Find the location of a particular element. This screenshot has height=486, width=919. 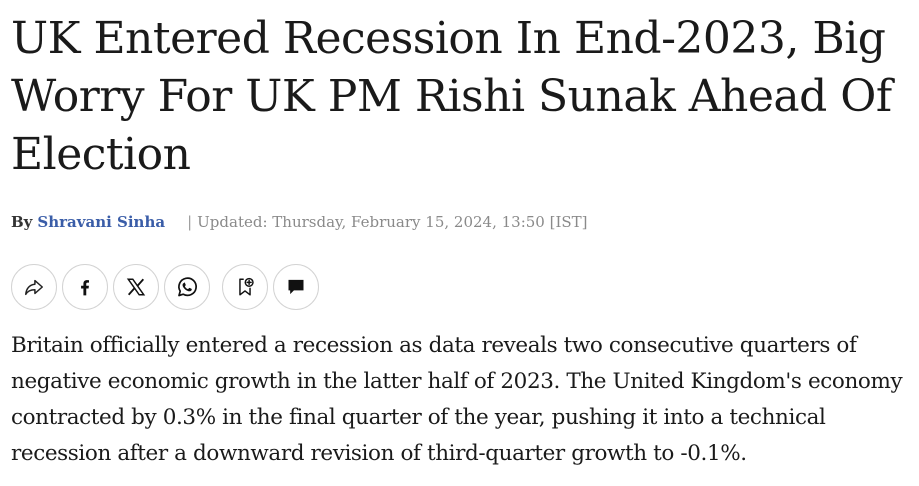

x-share-button is located at coordinates (136, 287).